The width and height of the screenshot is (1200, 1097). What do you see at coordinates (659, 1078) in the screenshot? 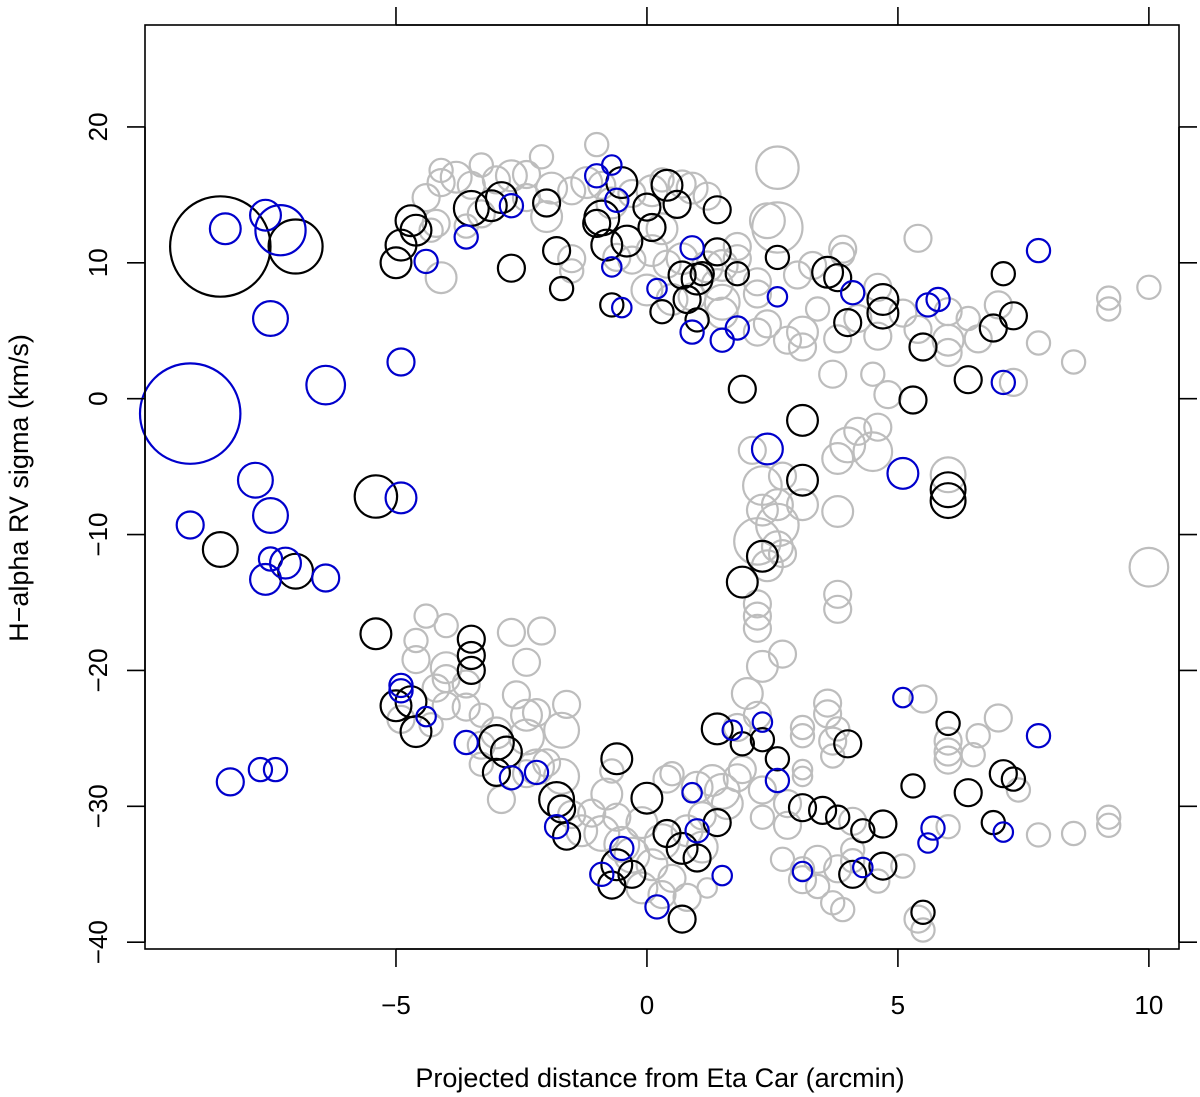
I see `x-axis-label: Projected distance from Eta Car (arcmin)` at bounding box center [659, 1078].